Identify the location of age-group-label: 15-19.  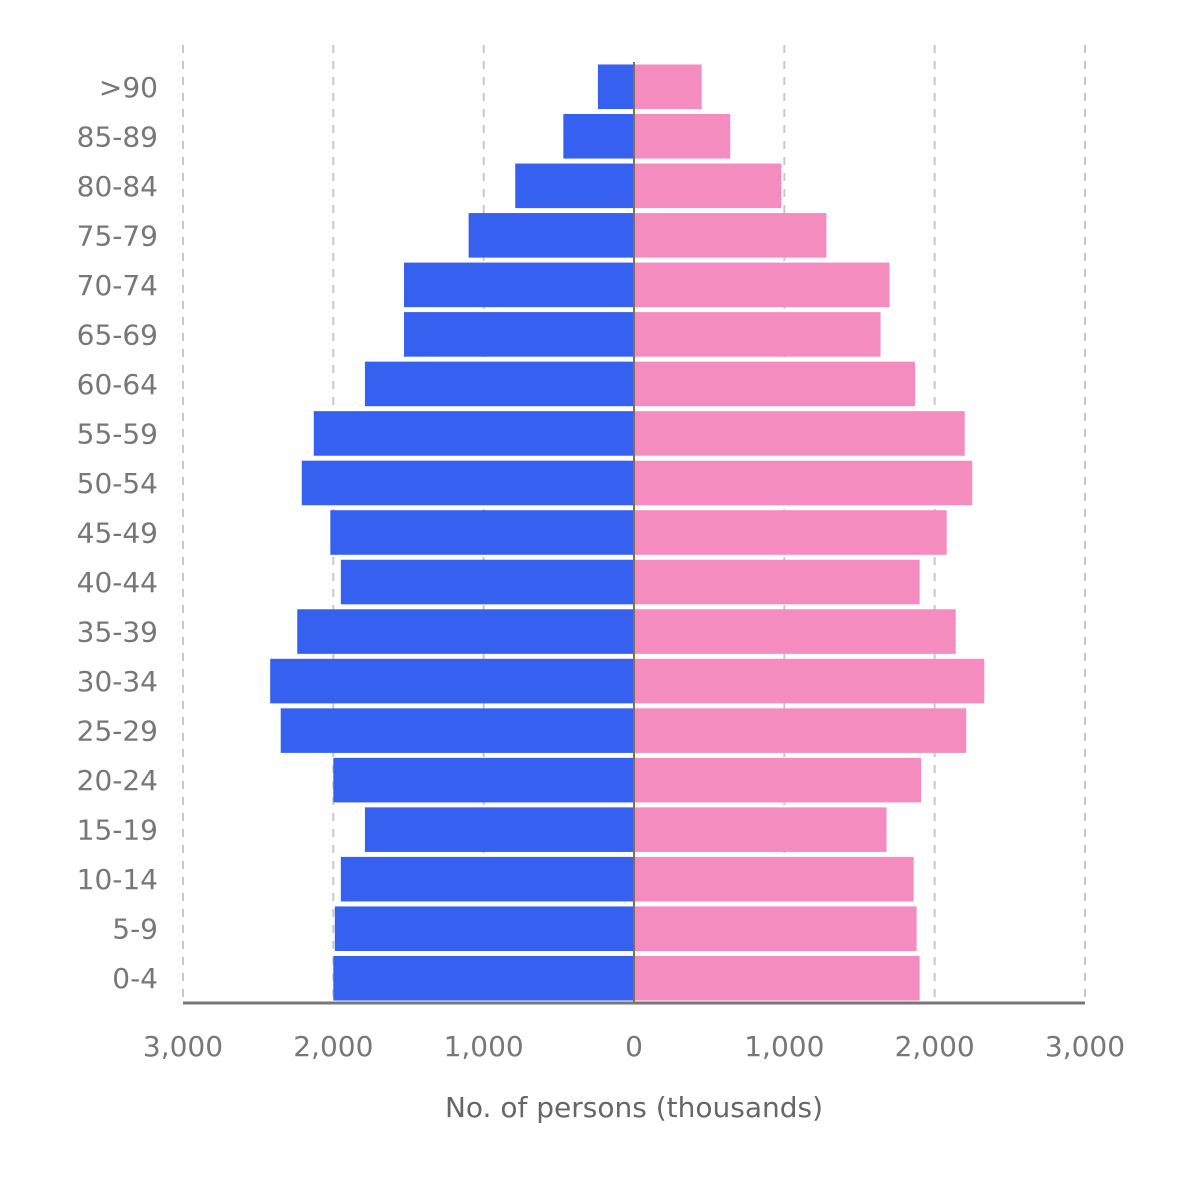
(117, 830).